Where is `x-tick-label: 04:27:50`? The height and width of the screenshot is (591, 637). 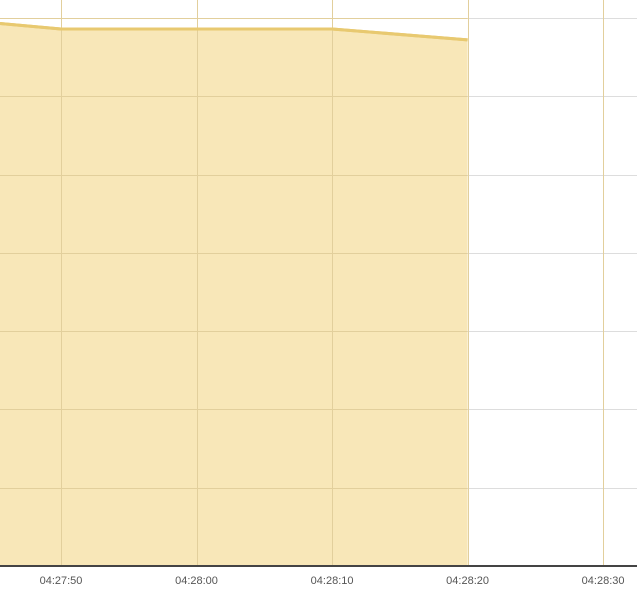 x-tick-label: 04:27:50 is located at coordinates (61, 581).